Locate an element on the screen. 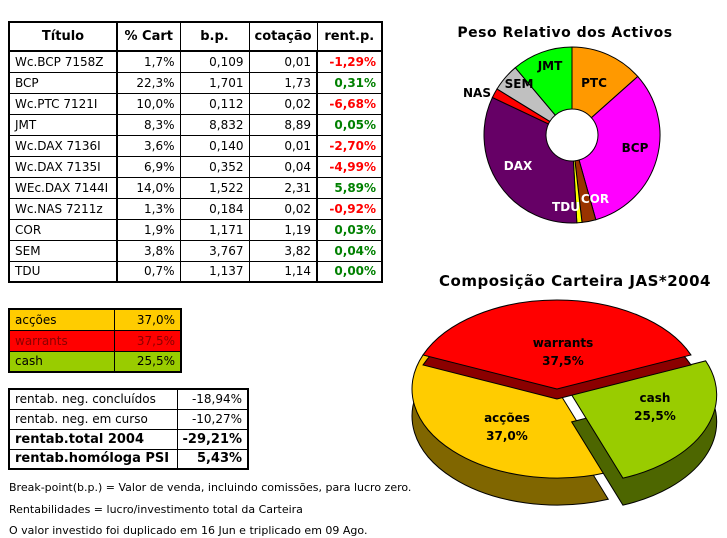 Image resolution: width=727 pixels, height=538 pixels. cell-cotacao: 1,73 is located at coordinates (283, 82).